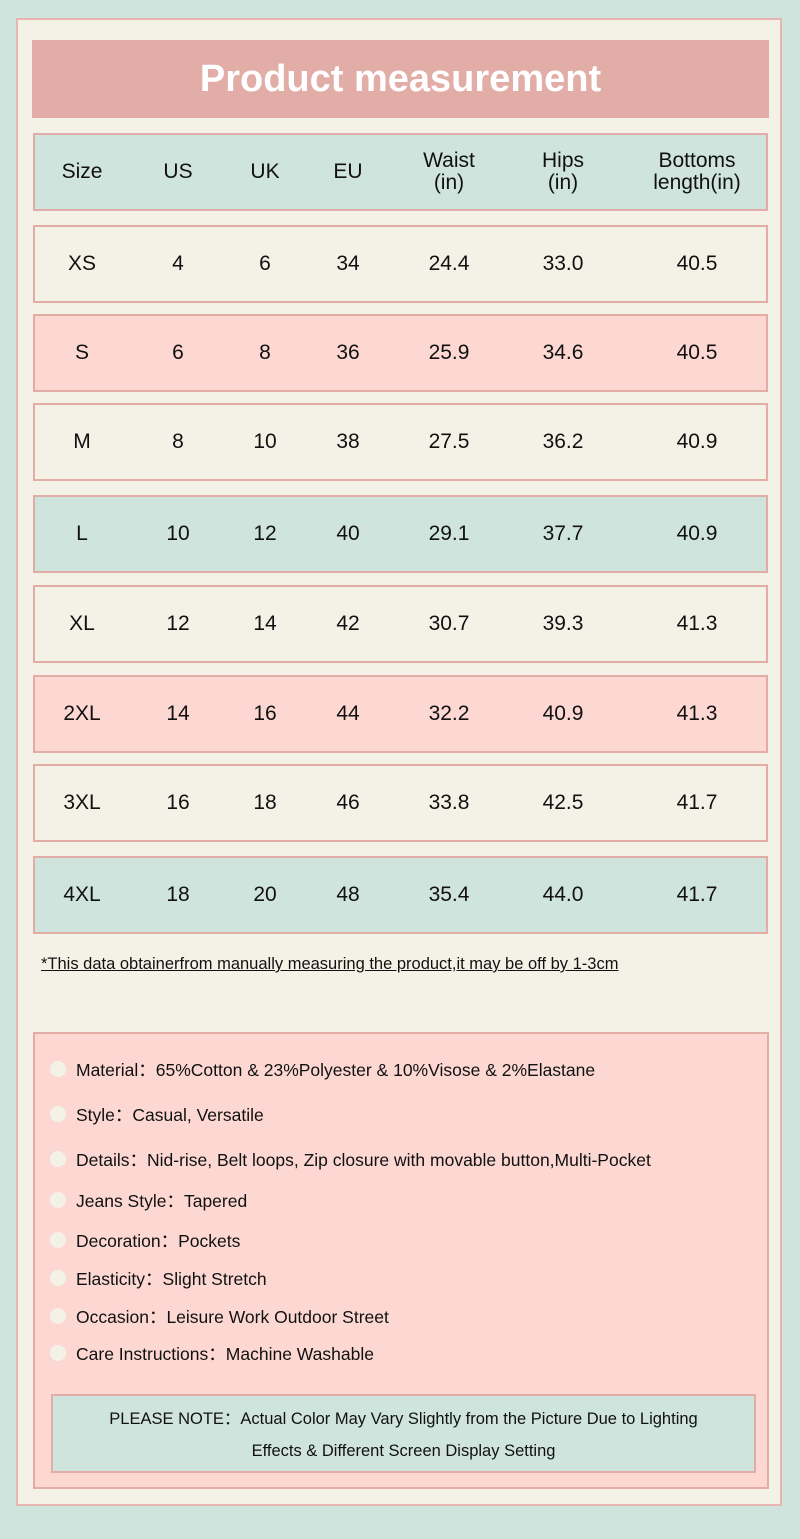 This screenshot has height=1539, width=800. I want to click on column-header: Bottoms length(in), so click(697, 171).